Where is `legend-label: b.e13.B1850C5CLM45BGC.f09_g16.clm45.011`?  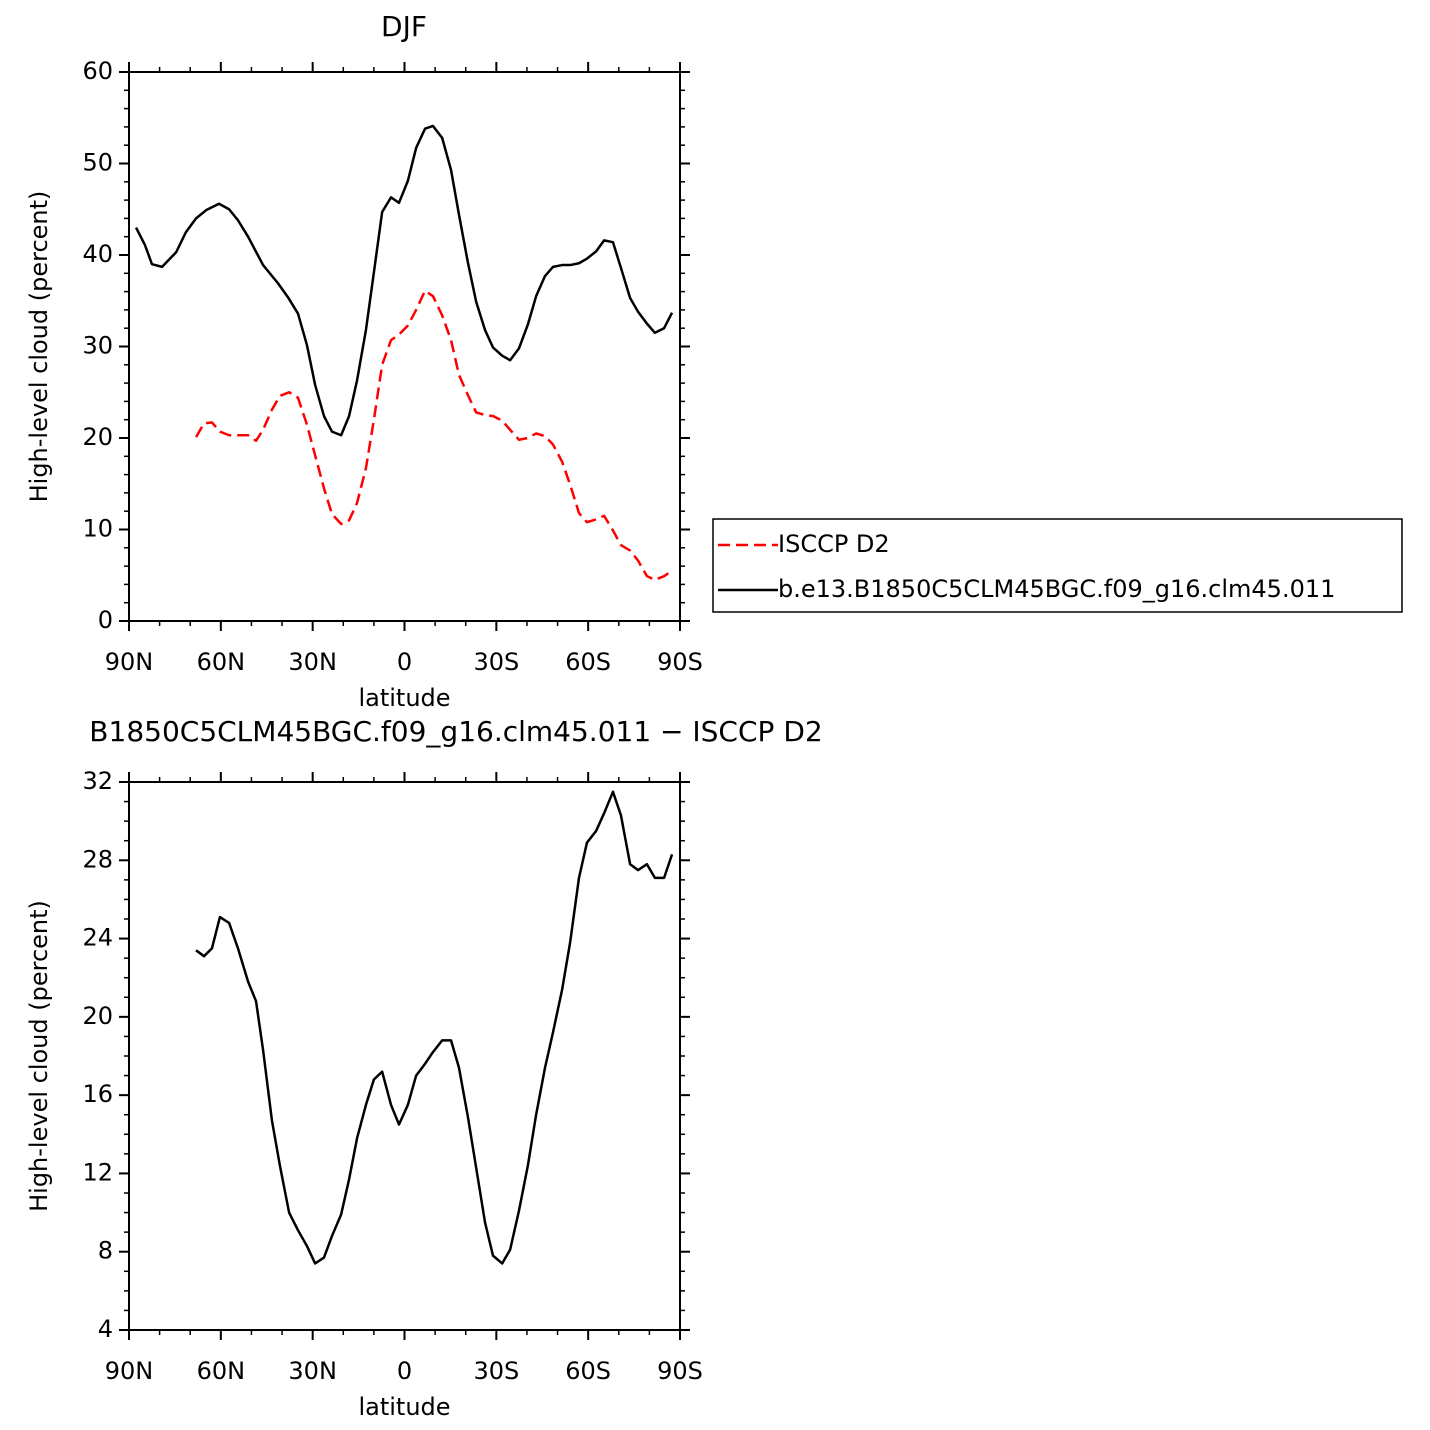
legend-label: b.e13.B1850C5CLM45BGC.f09_g16.clm45.011 is located at coordinates (1056, 589).